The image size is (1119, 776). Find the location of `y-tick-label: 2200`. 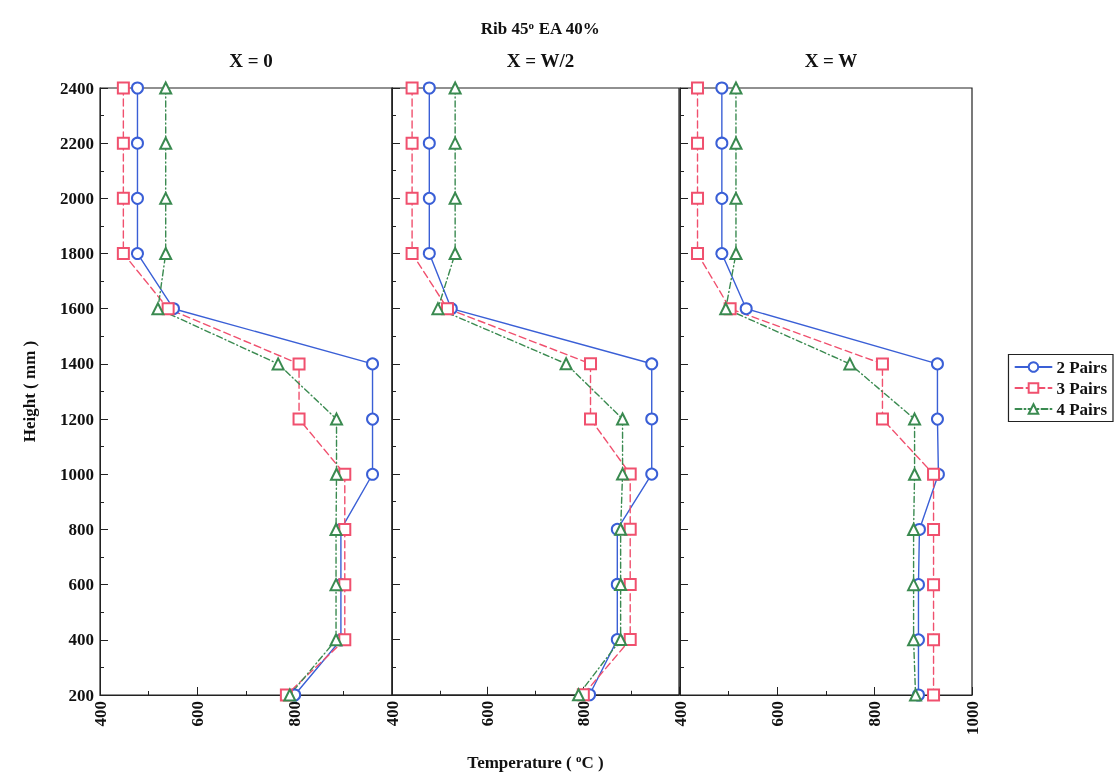

y-tick-label: 2200 is located at coordinates (77, 143).